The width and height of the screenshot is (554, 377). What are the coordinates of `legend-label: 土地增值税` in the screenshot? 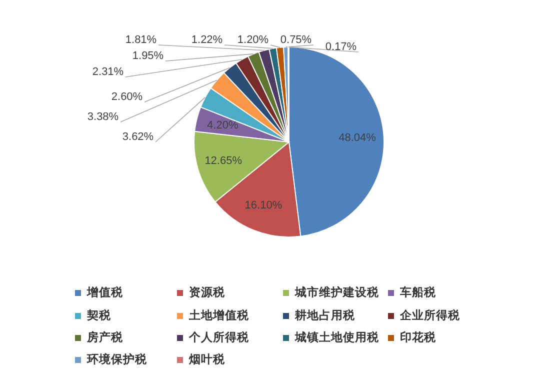 It's located at (219, 315).